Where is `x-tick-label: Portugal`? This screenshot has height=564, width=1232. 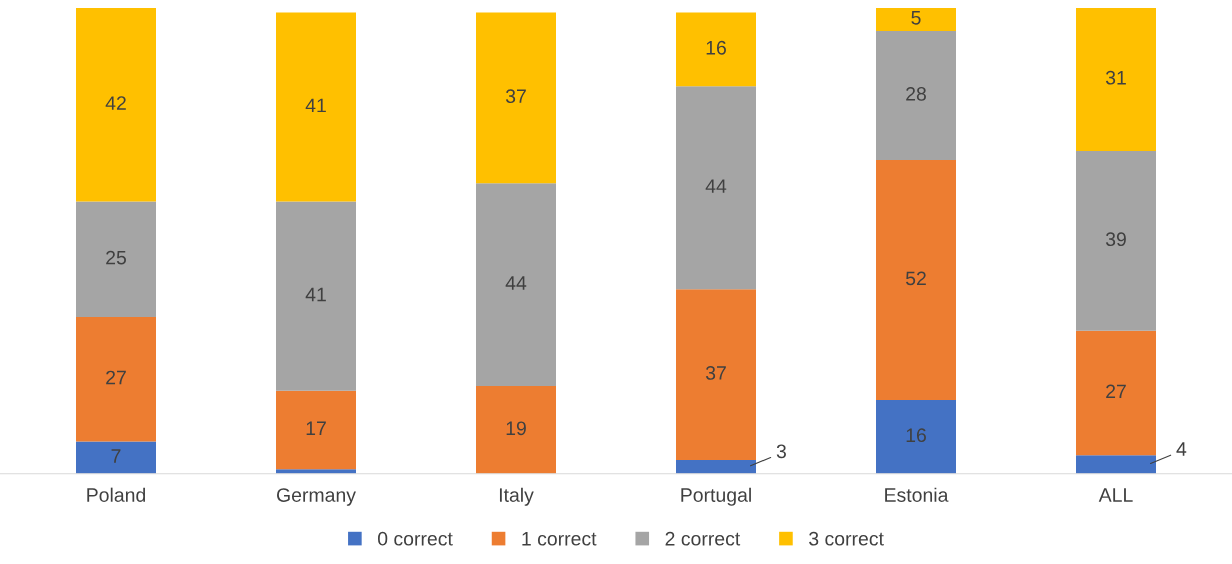
x-tick-label: Portugal is located at coordinates (716, 496).